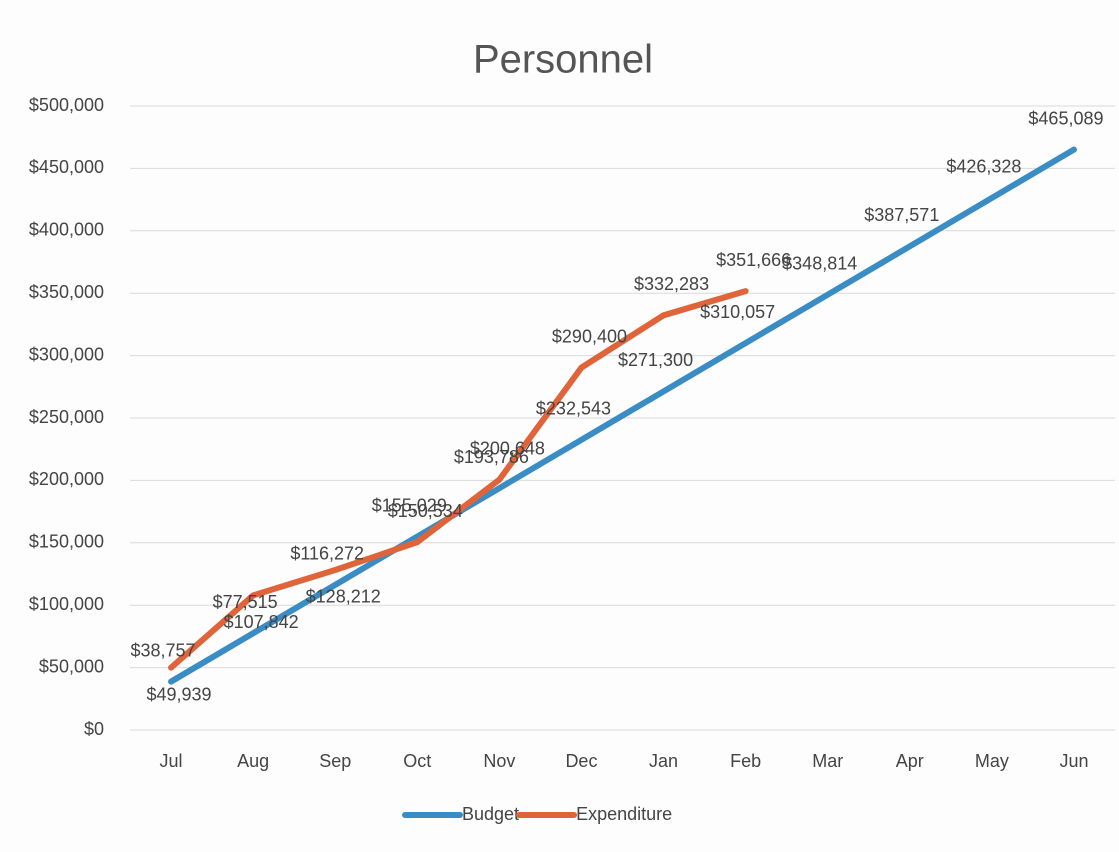 This screenshot has height=852, width=1119. I want to click on x-tick-label: Sep, so click(335, 761).